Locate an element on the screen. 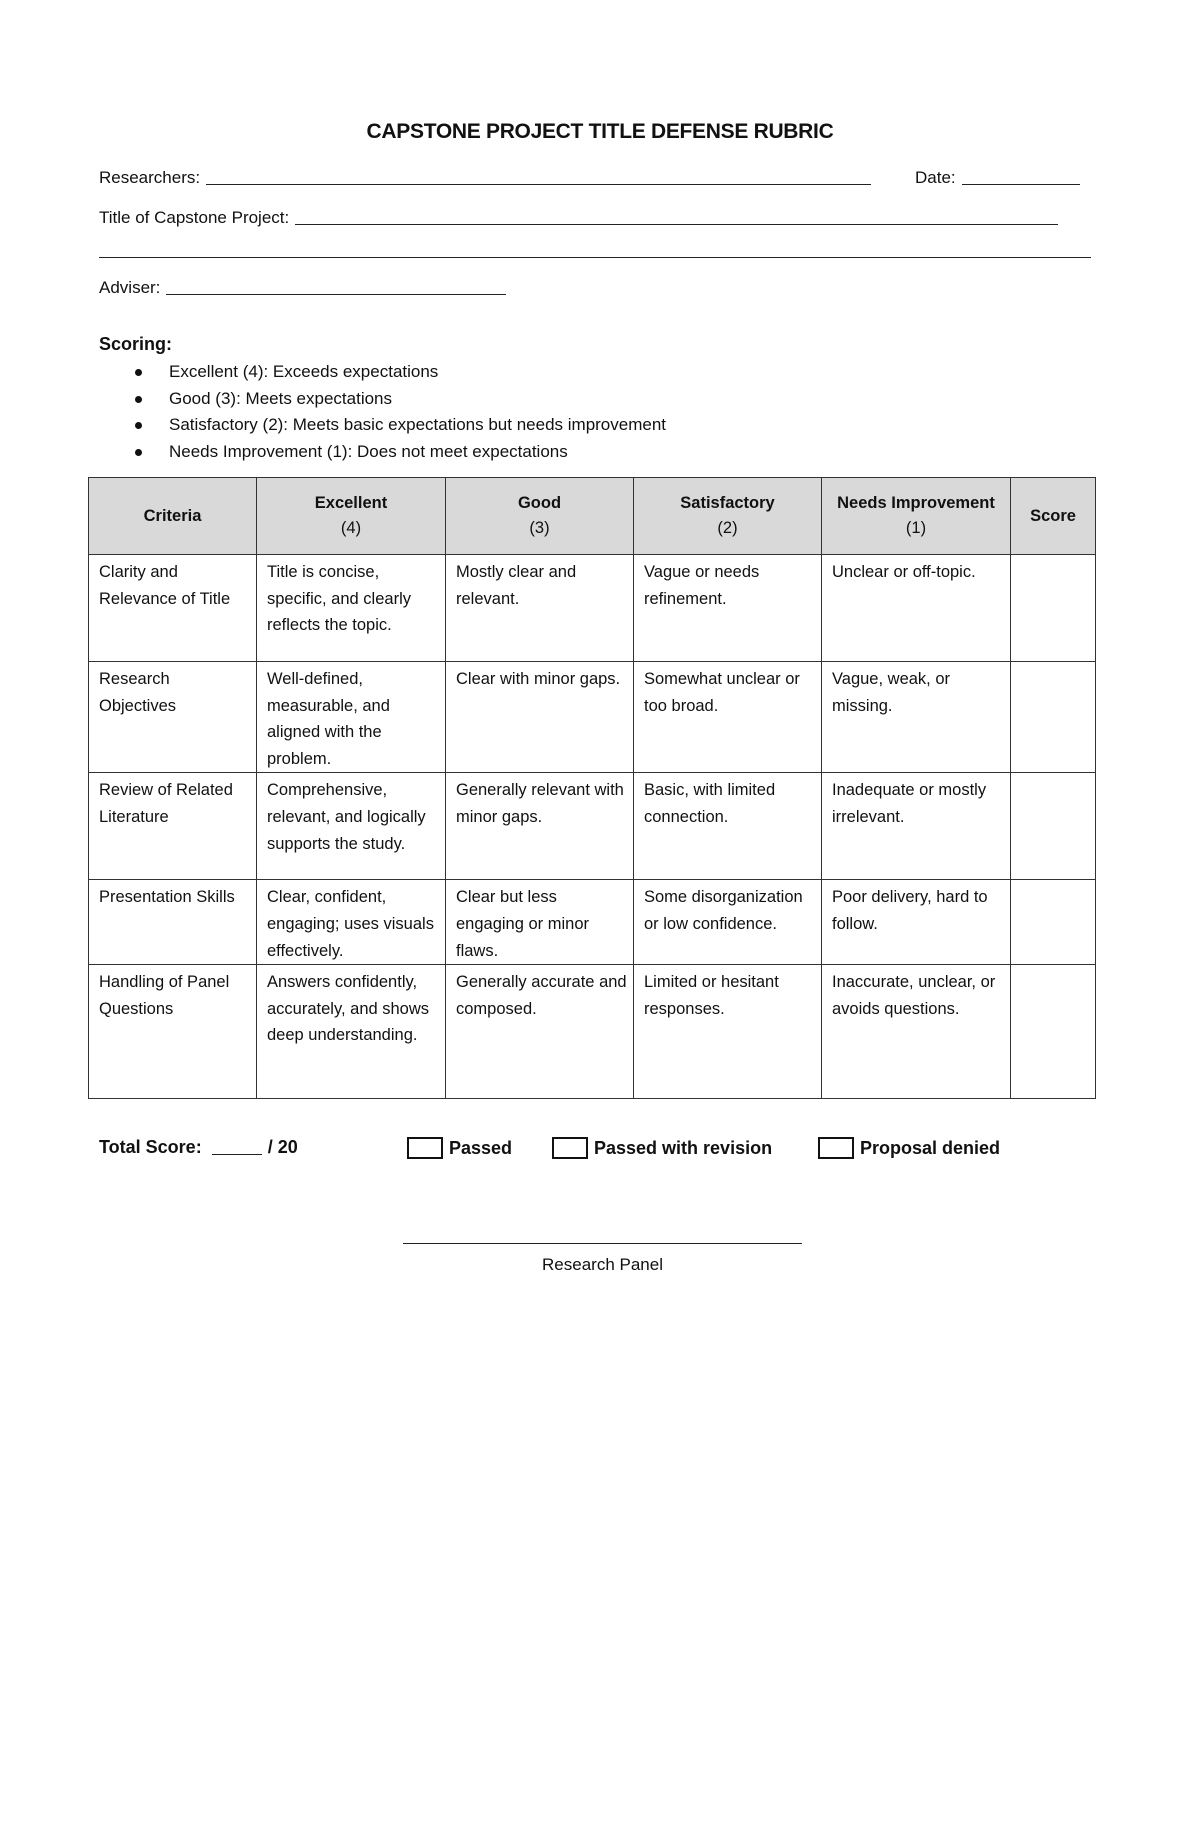 Image resolution: width=1200 pixels, height=1835 pixels. criteria-cell: Research Objectives is located at coordinates (172, 717).